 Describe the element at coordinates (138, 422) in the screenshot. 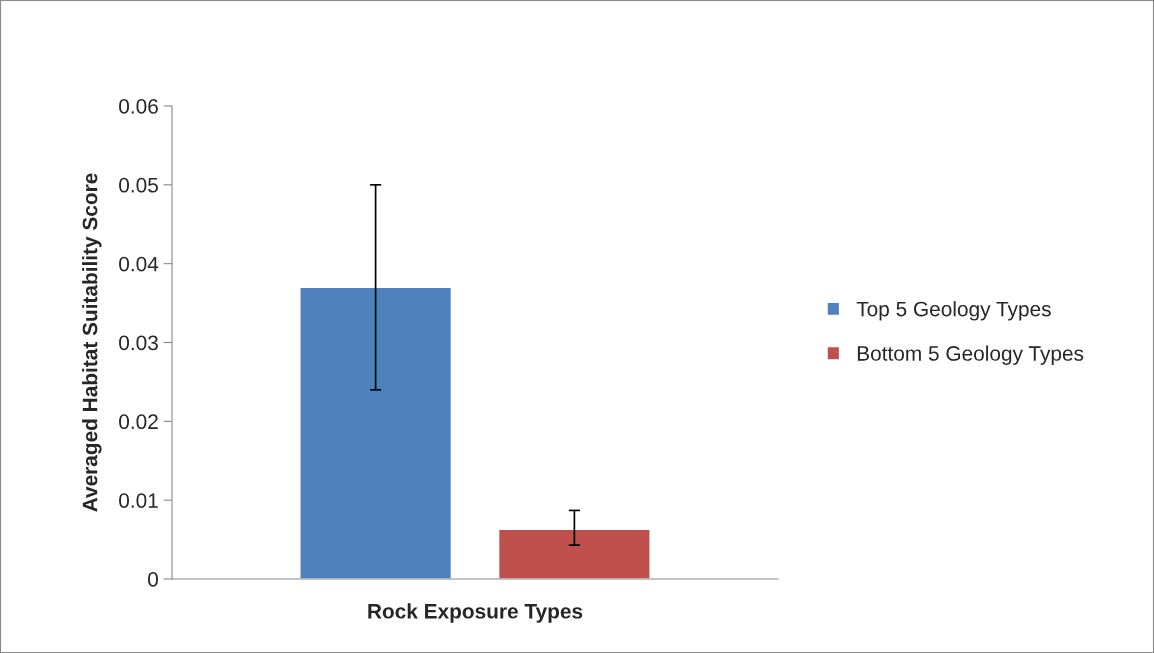

I see `y-tick-label: 0.02` at that location.